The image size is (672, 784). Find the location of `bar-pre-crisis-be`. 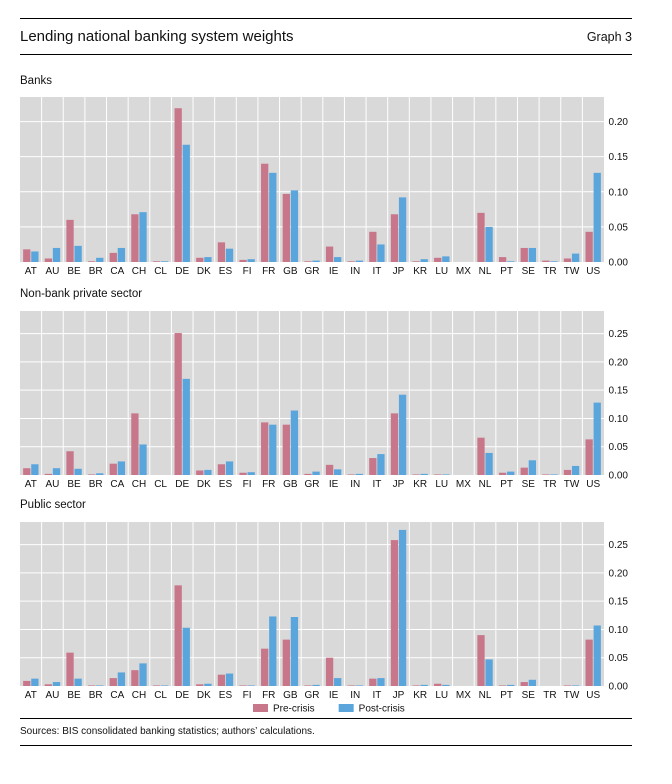

bar-pre-crisis-be is located at coordinates (70, 669).